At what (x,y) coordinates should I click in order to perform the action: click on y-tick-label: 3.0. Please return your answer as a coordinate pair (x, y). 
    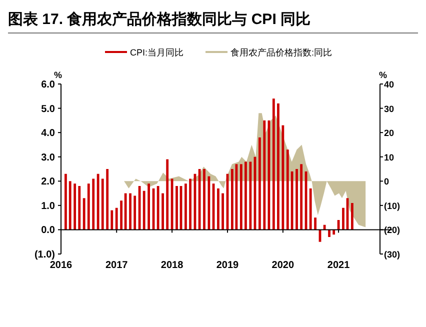
    Looking at the image, I should click on (48, 158).